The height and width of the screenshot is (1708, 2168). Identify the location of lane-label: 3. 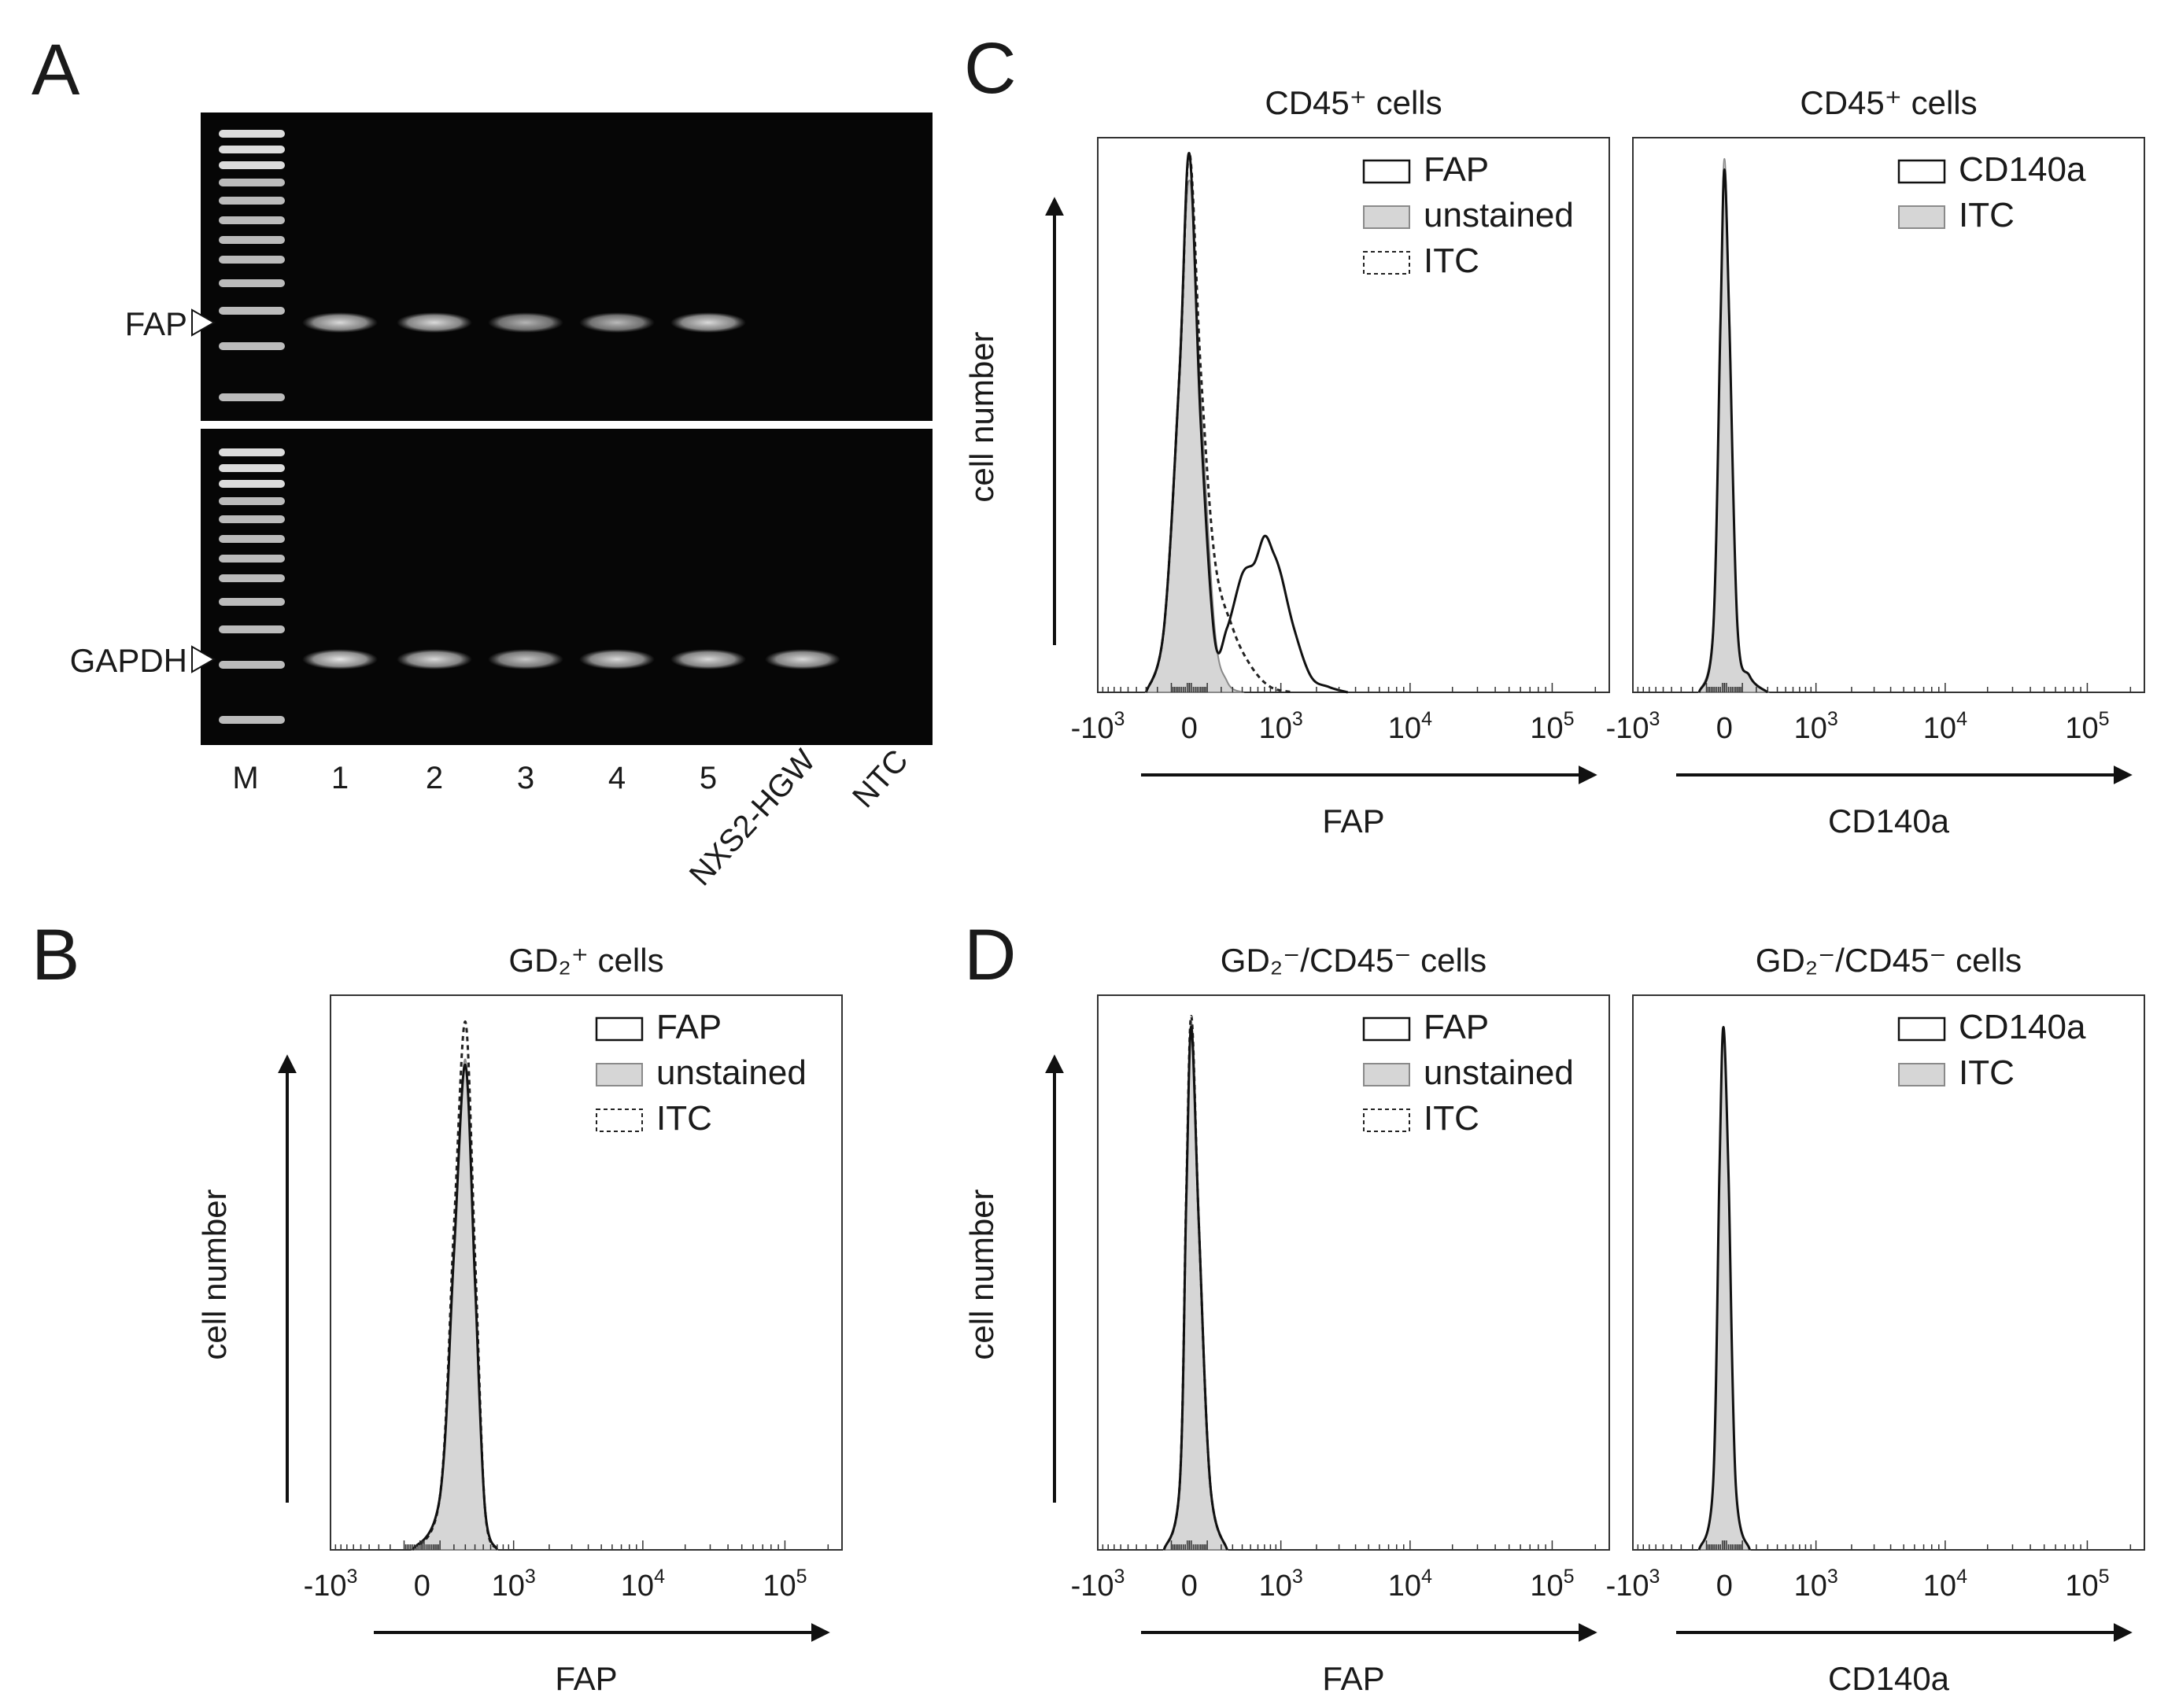
(525, 778).